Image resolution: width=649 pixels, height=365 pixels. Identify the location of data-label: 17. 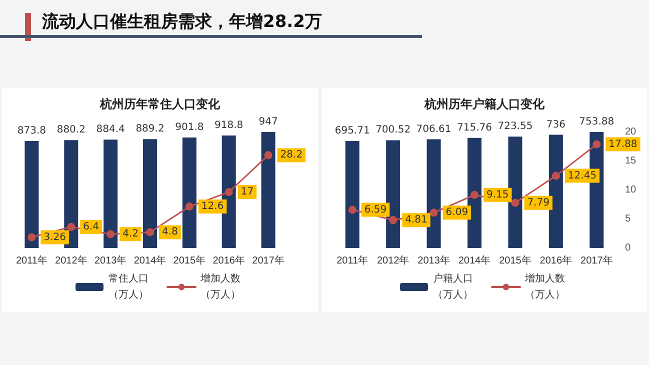
(247, 192).